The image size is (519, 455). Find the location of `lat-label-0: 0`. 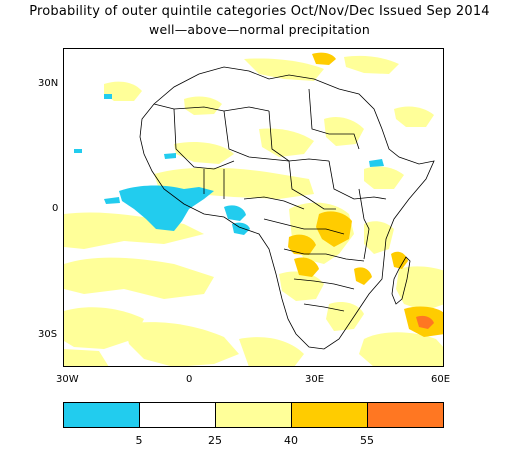

lat-label-0: 0 is located at coordinates (55, 208).